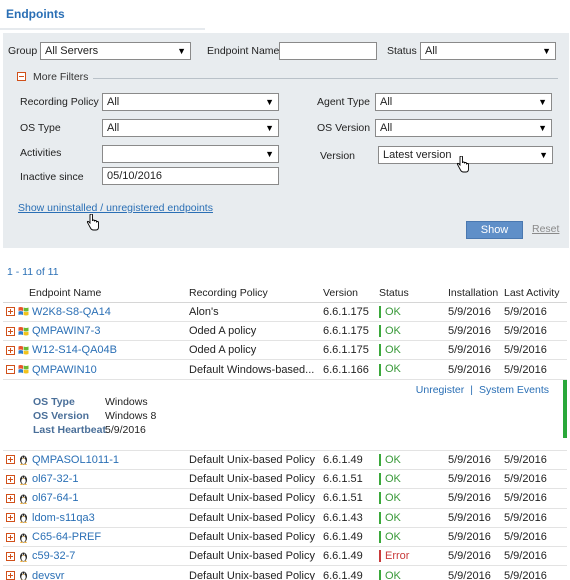 This screenshot has width=570, height=580. What do you see at coordinates (463, 102) in the screenshot?
I see `agent-type-select: All ▼` at bounding box center [463, 102].